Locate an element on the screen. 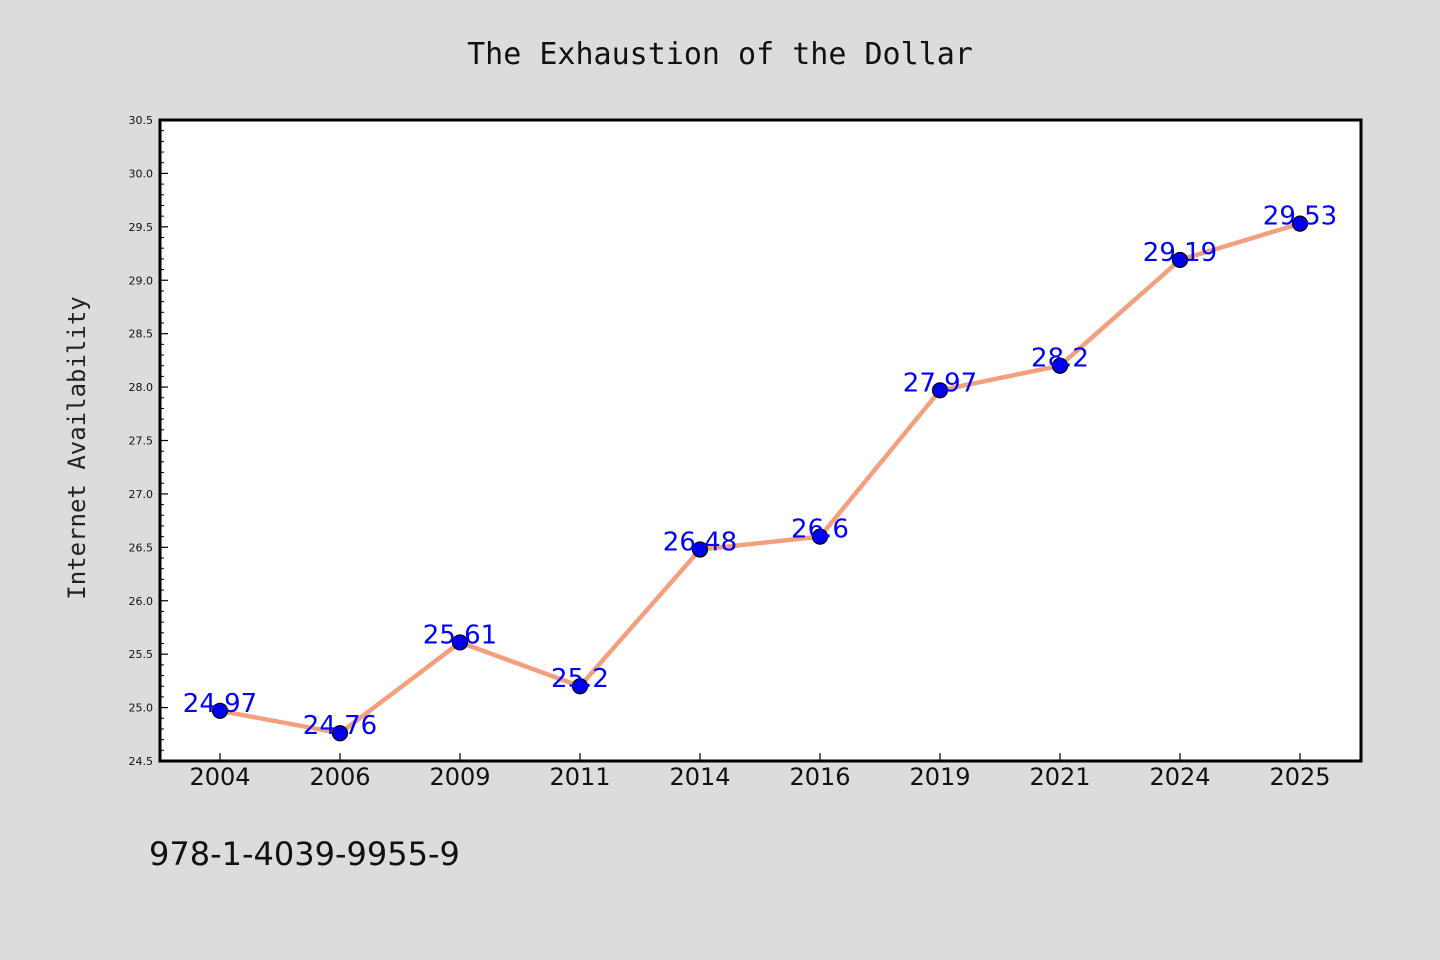 This screenshot has height=960, width=1440. x-tick-label: 2006 is located at coordinates (339, 777).